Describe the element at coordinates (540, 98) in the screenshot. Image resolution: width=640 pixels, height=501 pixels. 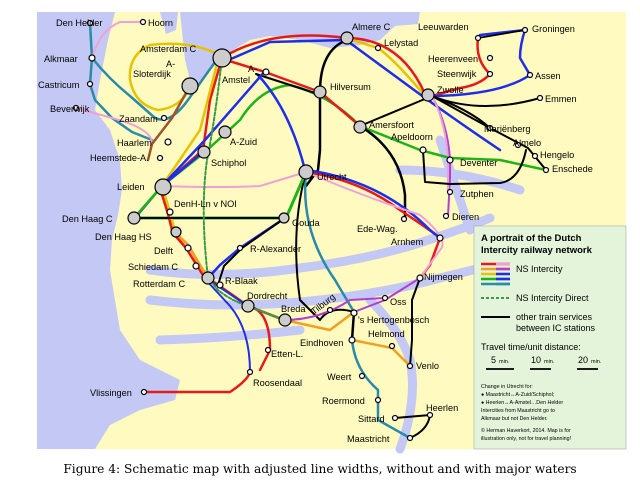
I see `station-marker-emmen` at that location.